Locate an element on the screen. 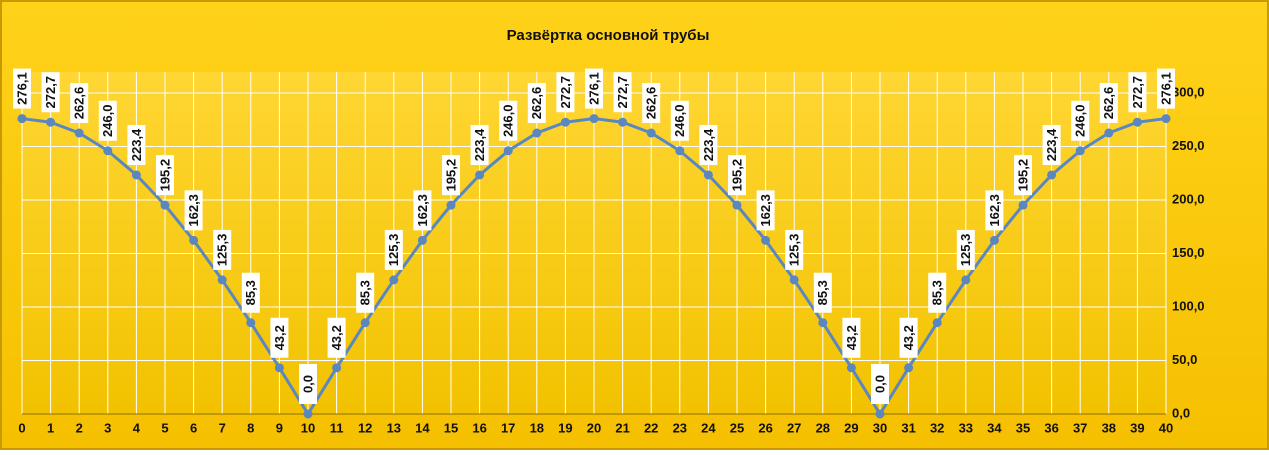  x-tick-label: 27 is located at coordinates (794, 427).